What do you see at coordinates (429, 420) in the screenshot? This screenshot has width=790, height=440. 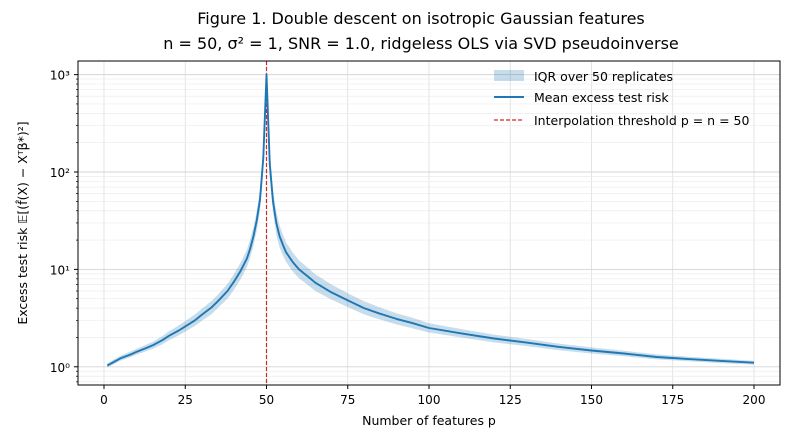 I see `x-axis-label: Number of features p` at bounding box center [429, 420].